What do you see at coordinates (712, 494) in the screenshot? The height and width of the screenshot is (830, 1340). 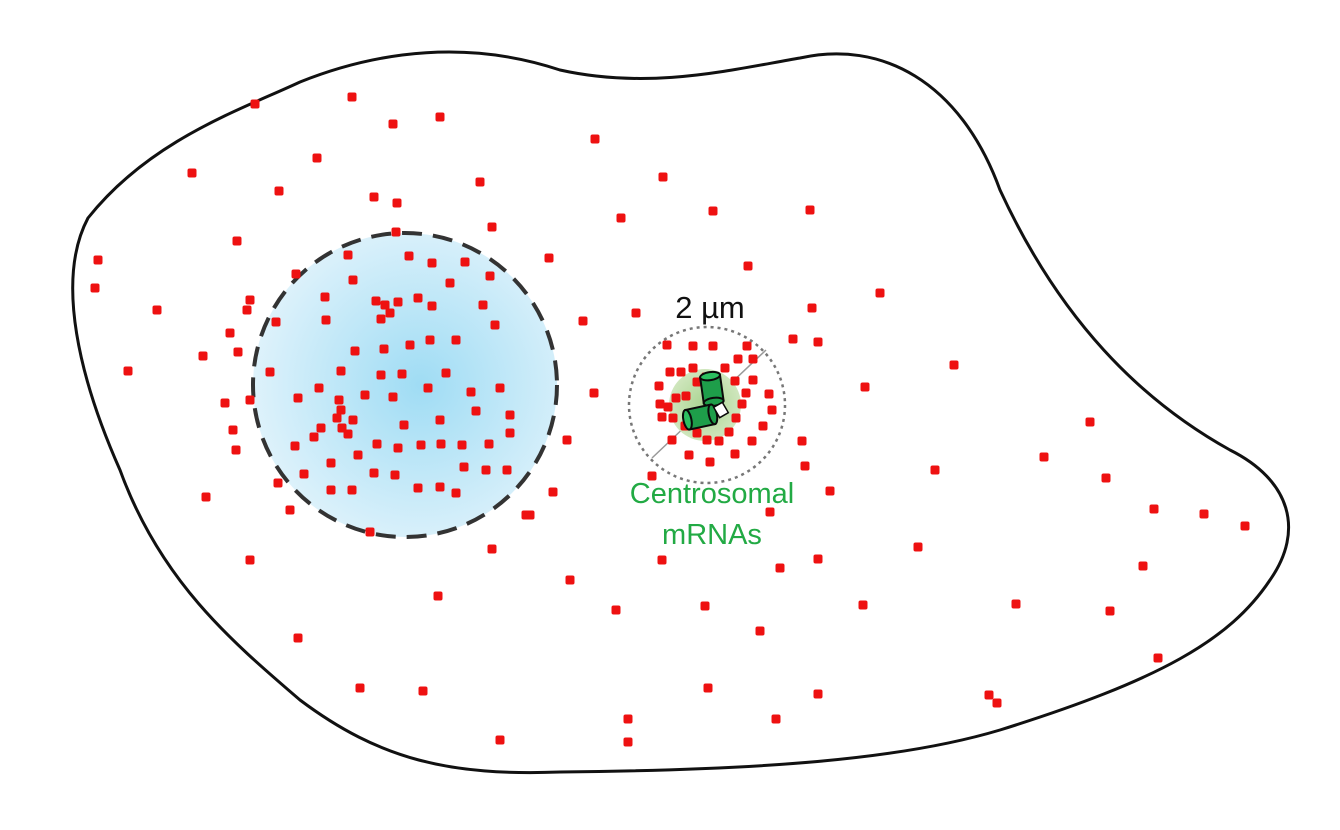 I see `centrosome-label-line1: Centrosomal` at bounding box center [712, 494].